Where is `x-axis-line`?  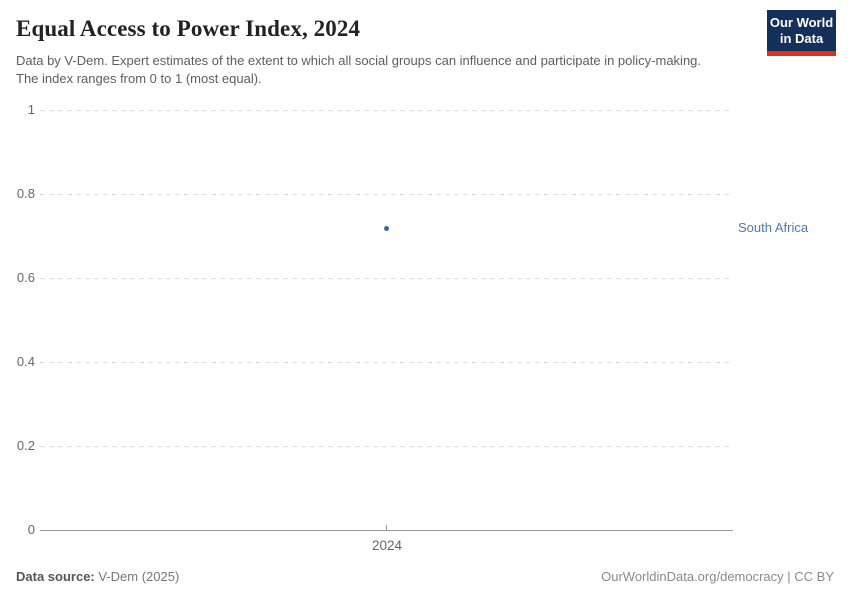
x-axis-line is located at coordinates (386, 530).